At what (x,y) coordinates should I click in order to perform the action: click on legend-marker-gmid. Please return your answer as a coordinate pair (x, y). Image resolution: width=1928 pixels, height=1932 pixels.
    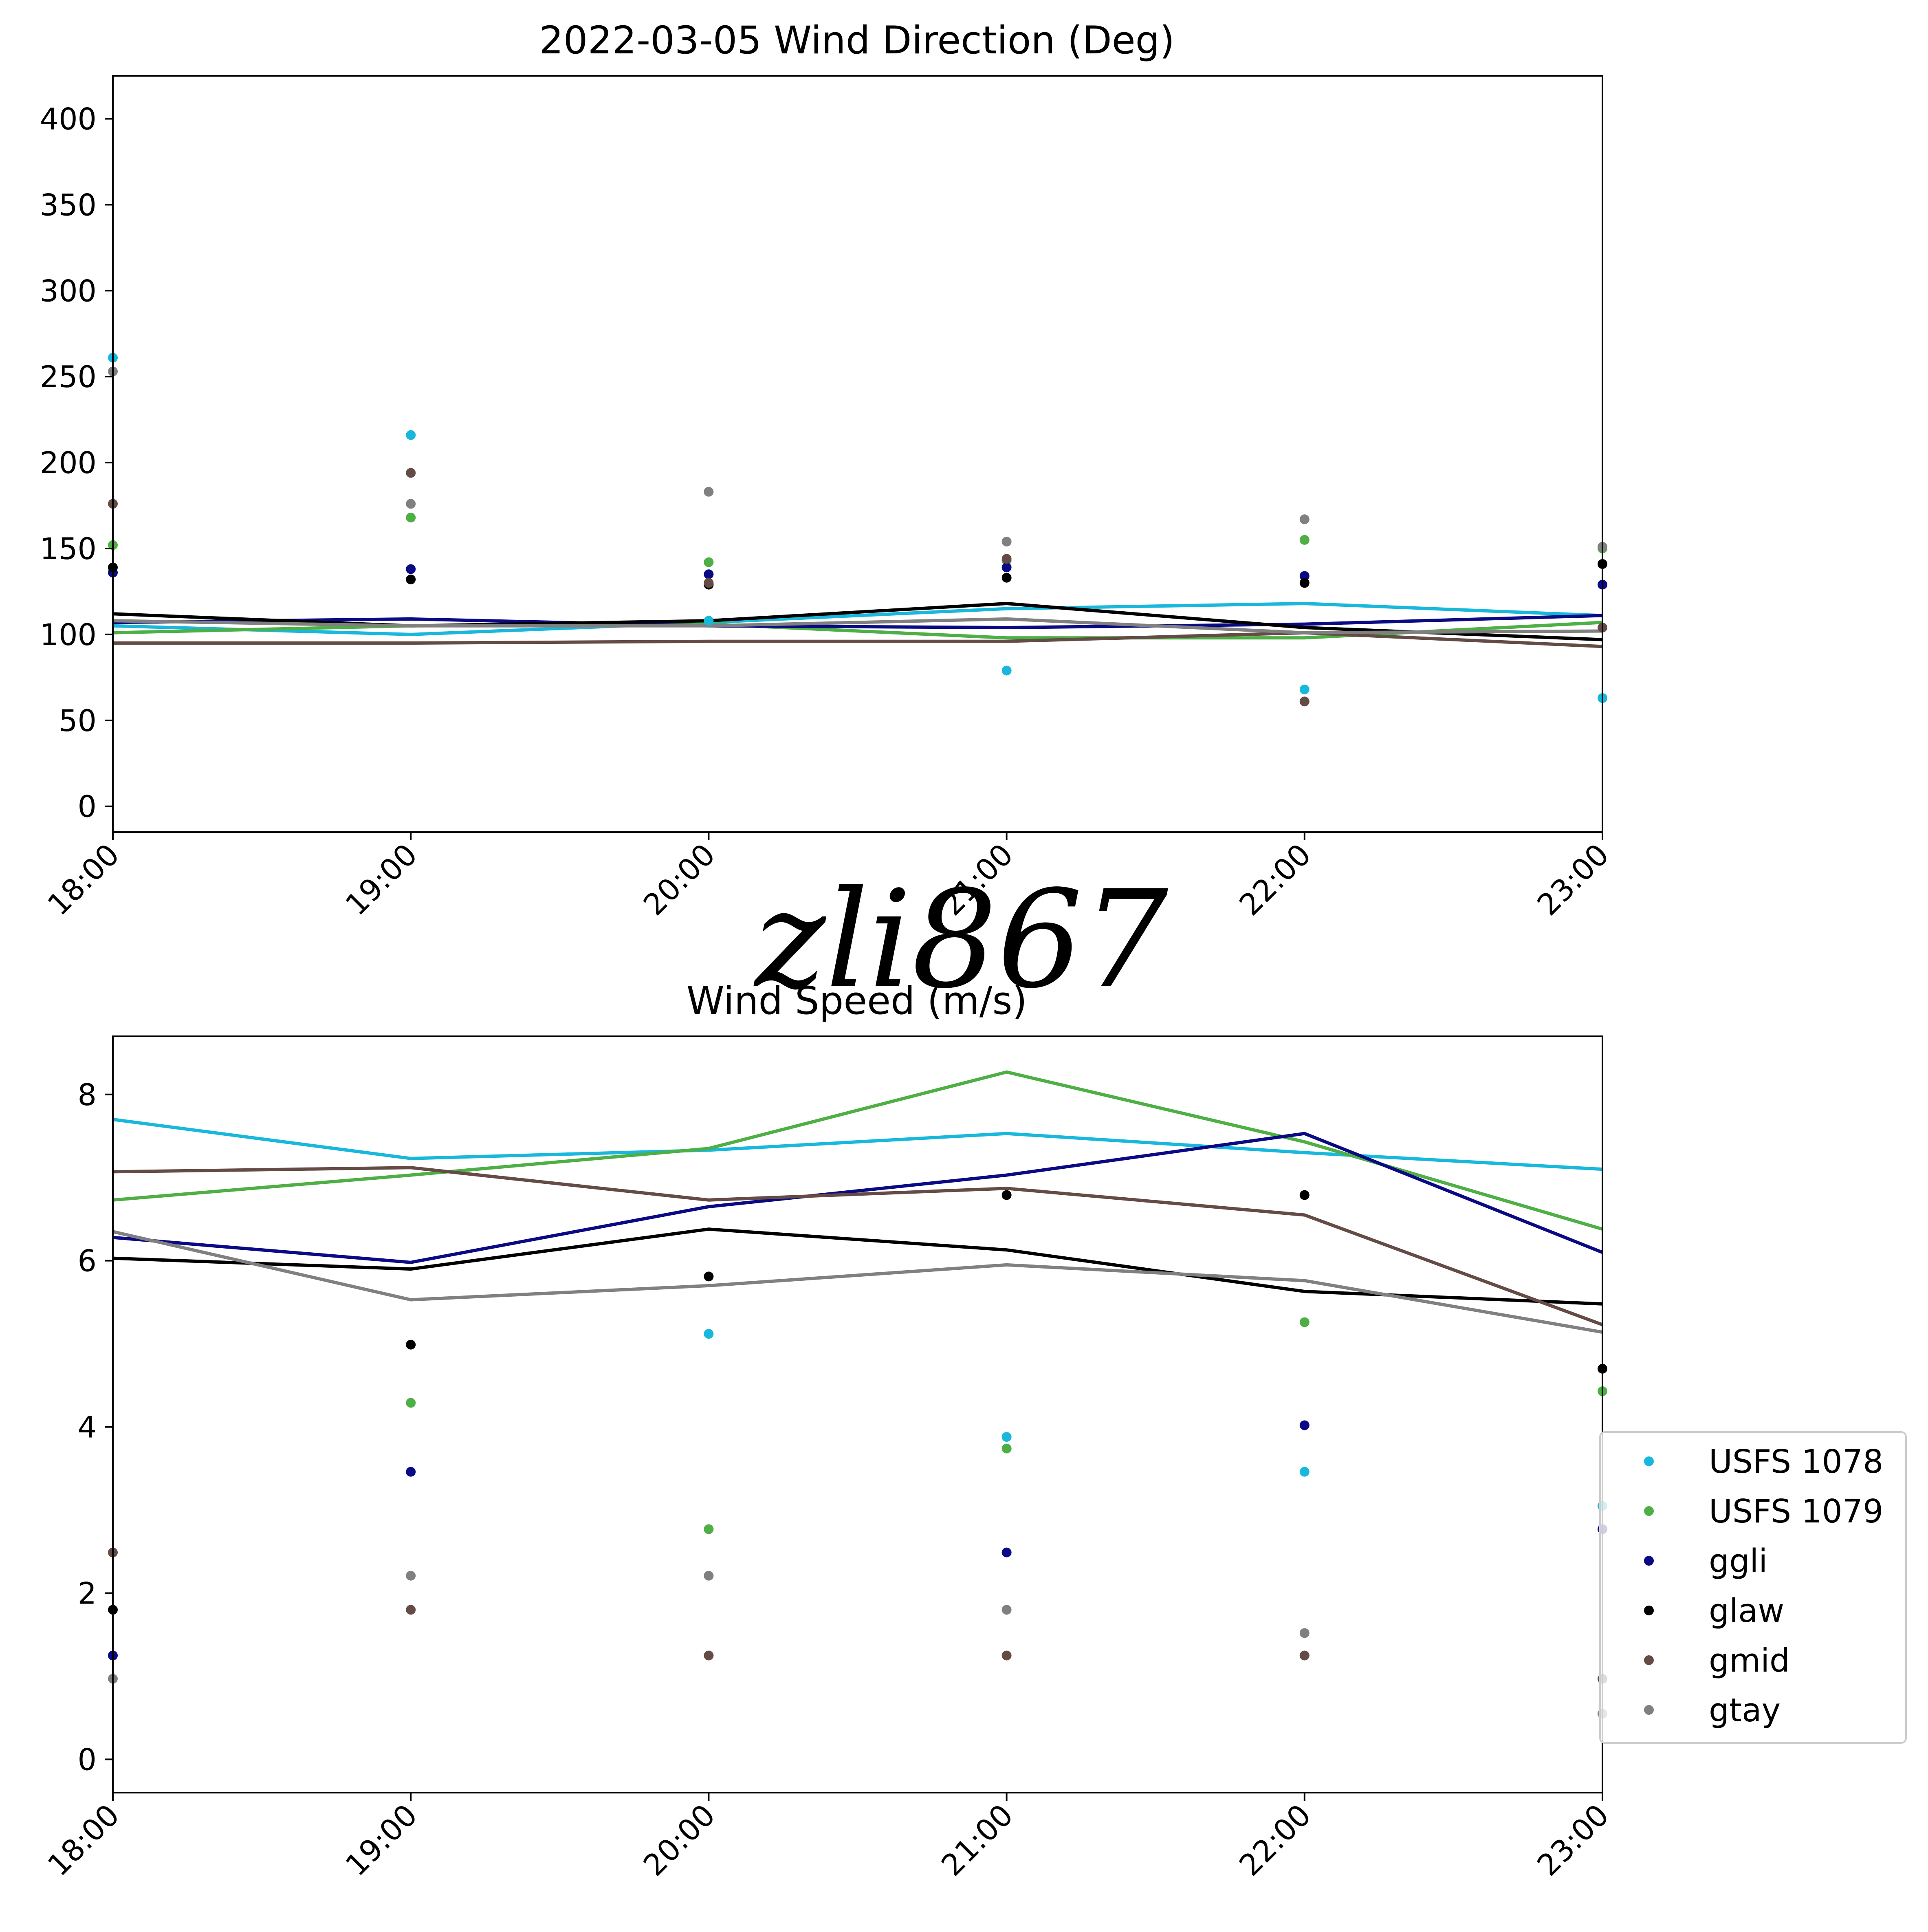
    Looking at the image, I should click on (1649, 1660).